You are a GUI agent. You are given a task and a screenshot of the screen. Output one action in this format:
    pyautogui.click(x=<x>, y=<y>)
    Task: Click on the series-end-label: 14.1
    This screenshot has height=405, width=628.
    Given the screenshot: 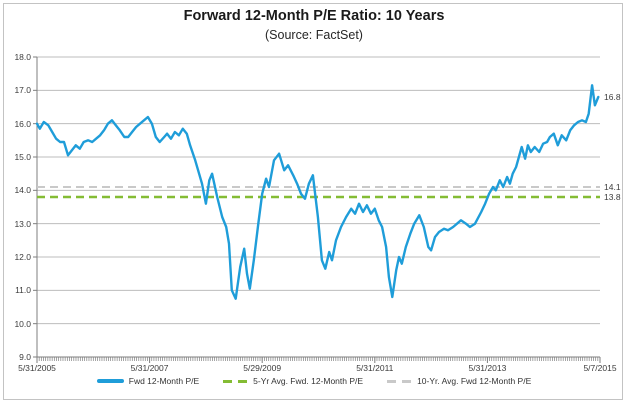 What is the action you would take?
    pyautogui.click(x=612, y=187)
    